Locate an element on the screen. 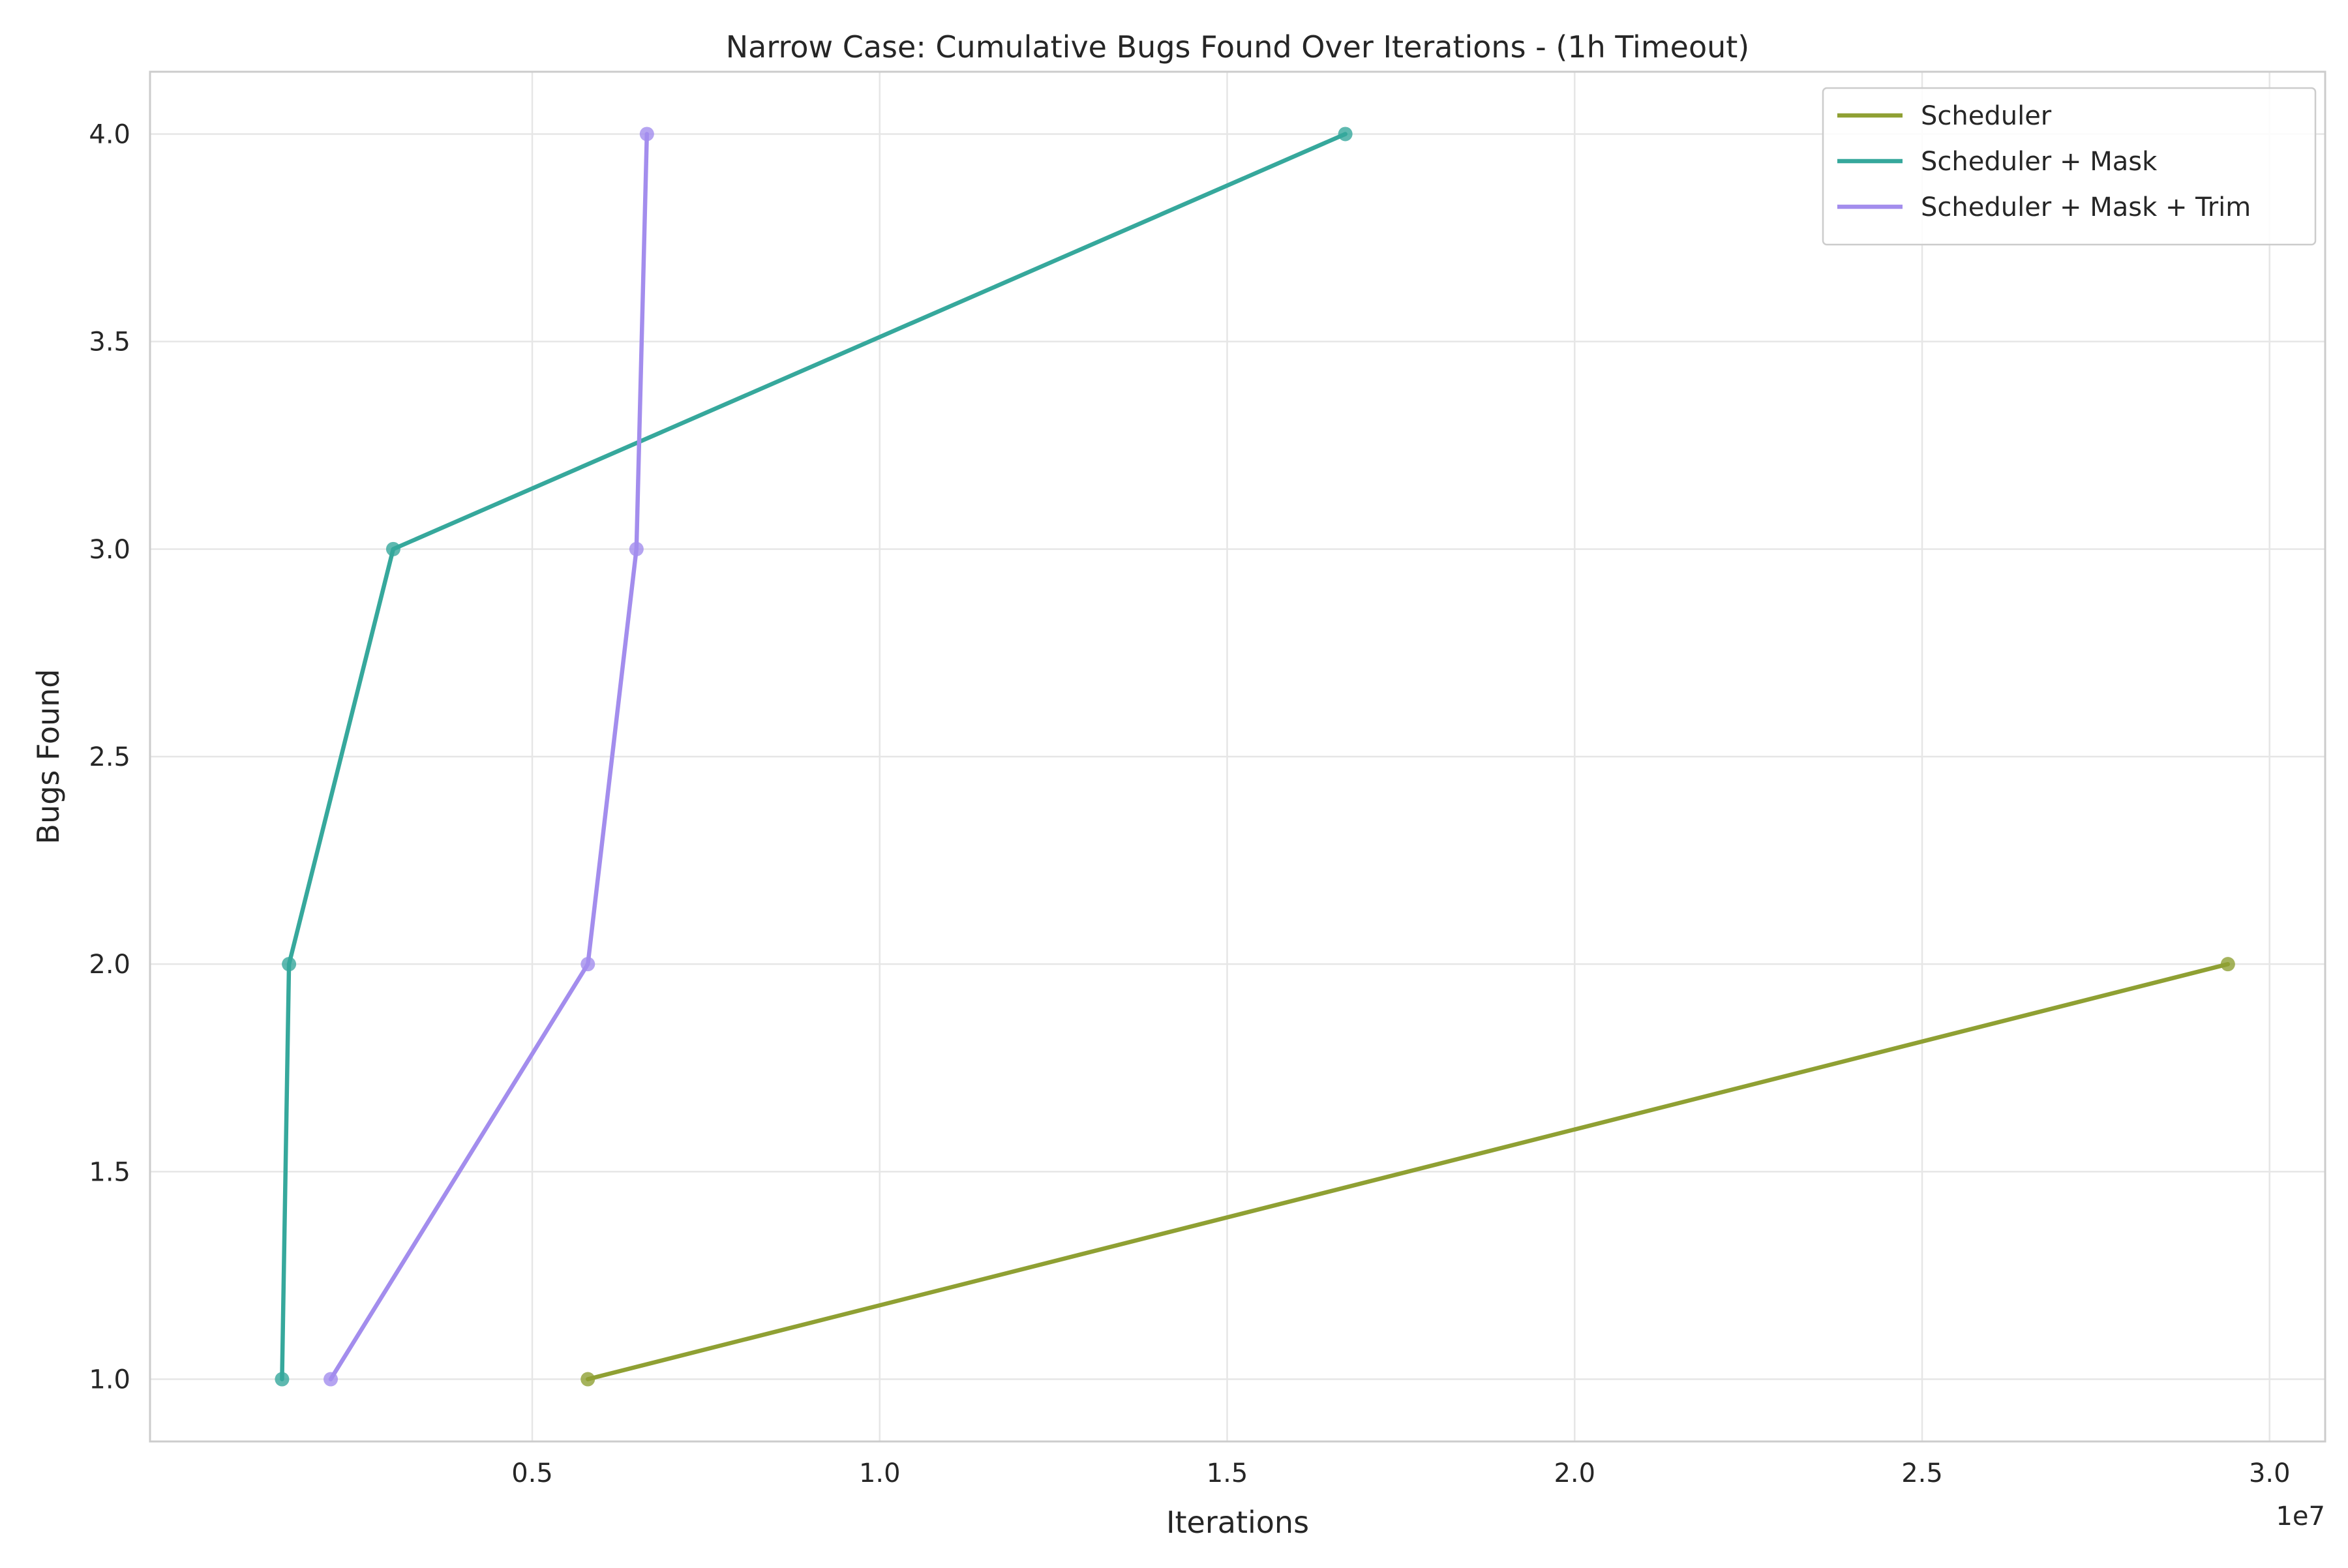 The height and width of the screenshot is (1568, 2348). x-tick-label: 1.5 is located at coordinates (1228, 1473).